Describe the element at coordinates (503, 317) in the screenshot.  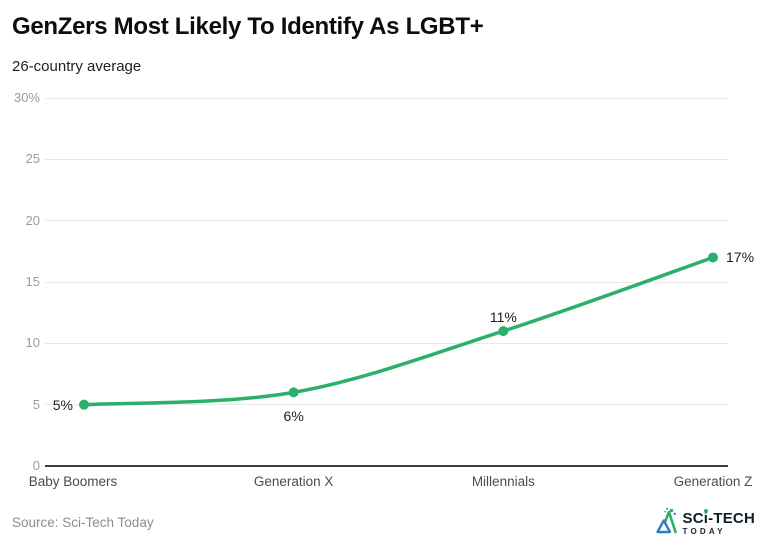
I see `data-point-label: 11%` at that location.